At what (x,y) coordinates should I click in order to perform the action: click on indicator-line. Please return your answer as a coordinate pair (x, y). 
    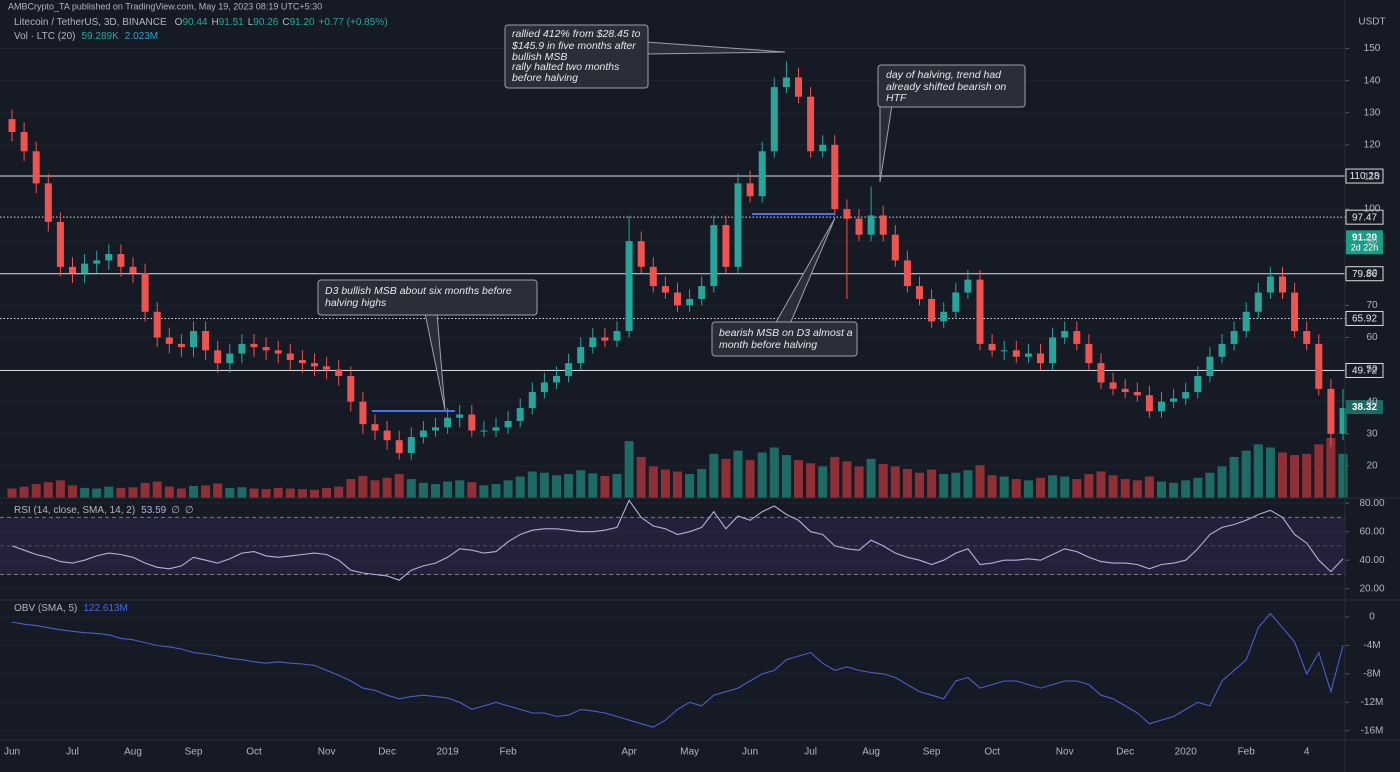
    Looking at the image, I should click on (677, 670).